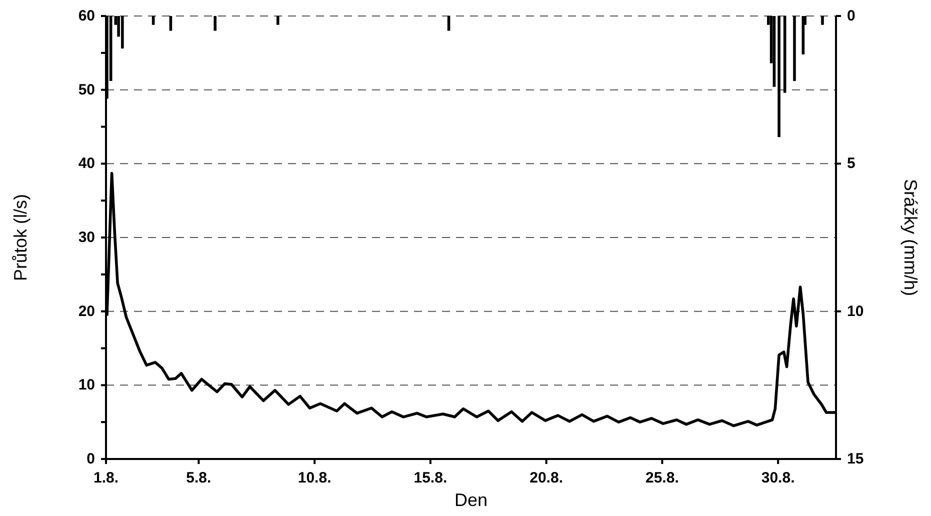 The image size is (931, 516). I want to click on x-tick-label: 25.8., so click(662, 478).